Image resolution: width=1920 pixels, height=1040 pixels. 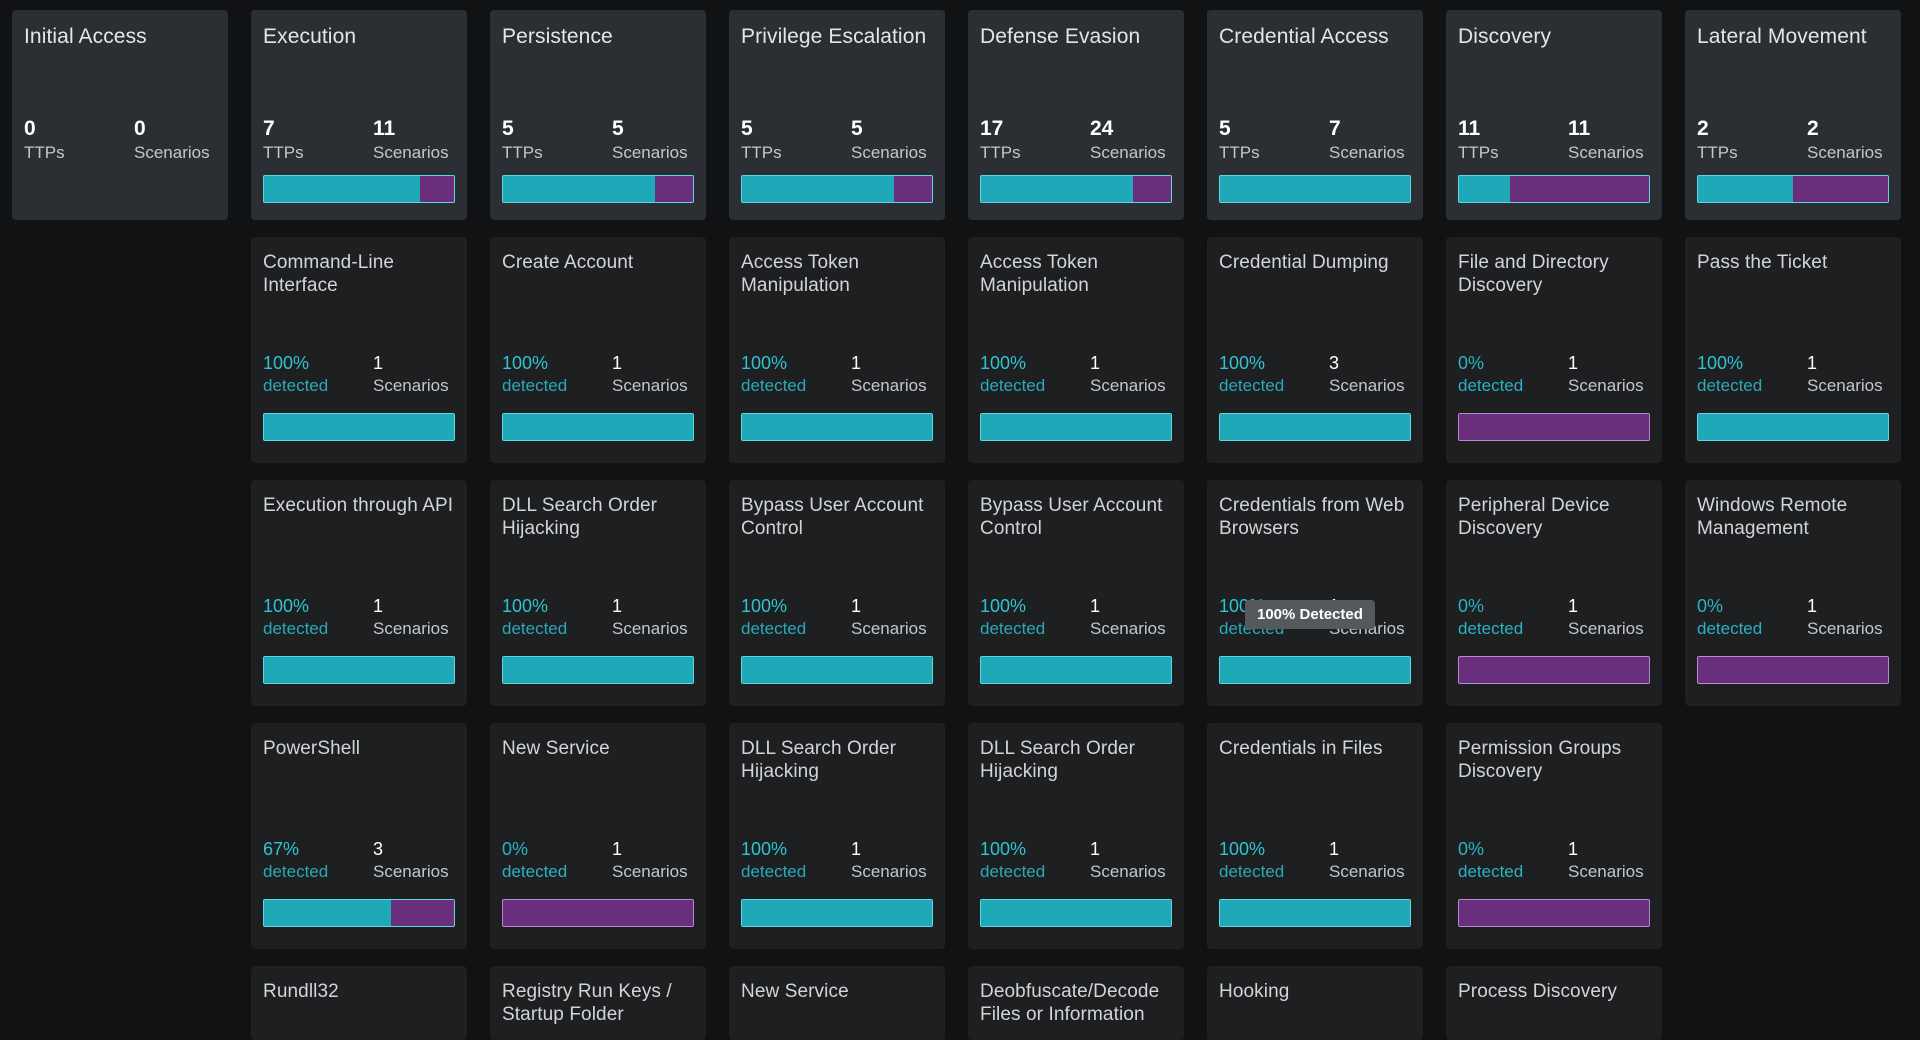 I want to click on tactic-title: Lateral Movement, so click(x=1782, y=36).